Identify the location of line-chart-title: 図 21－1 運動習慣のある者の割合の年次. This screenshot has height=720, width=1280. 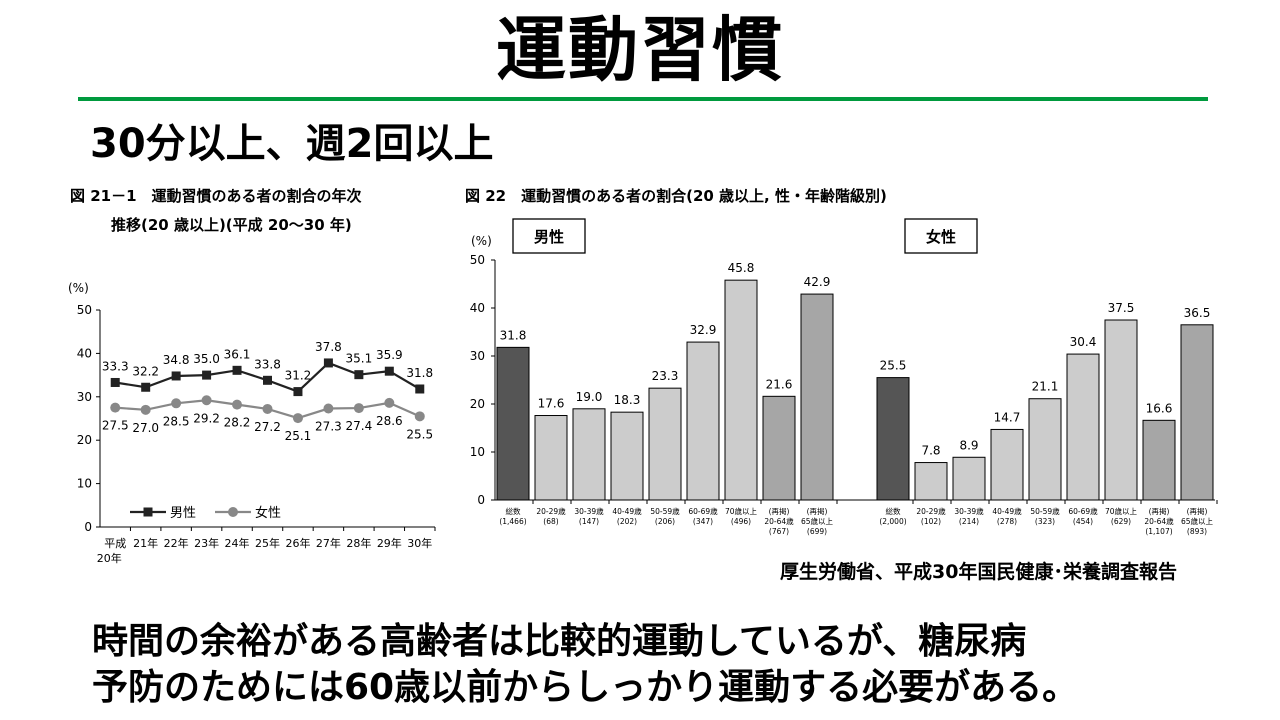
(216, 196).